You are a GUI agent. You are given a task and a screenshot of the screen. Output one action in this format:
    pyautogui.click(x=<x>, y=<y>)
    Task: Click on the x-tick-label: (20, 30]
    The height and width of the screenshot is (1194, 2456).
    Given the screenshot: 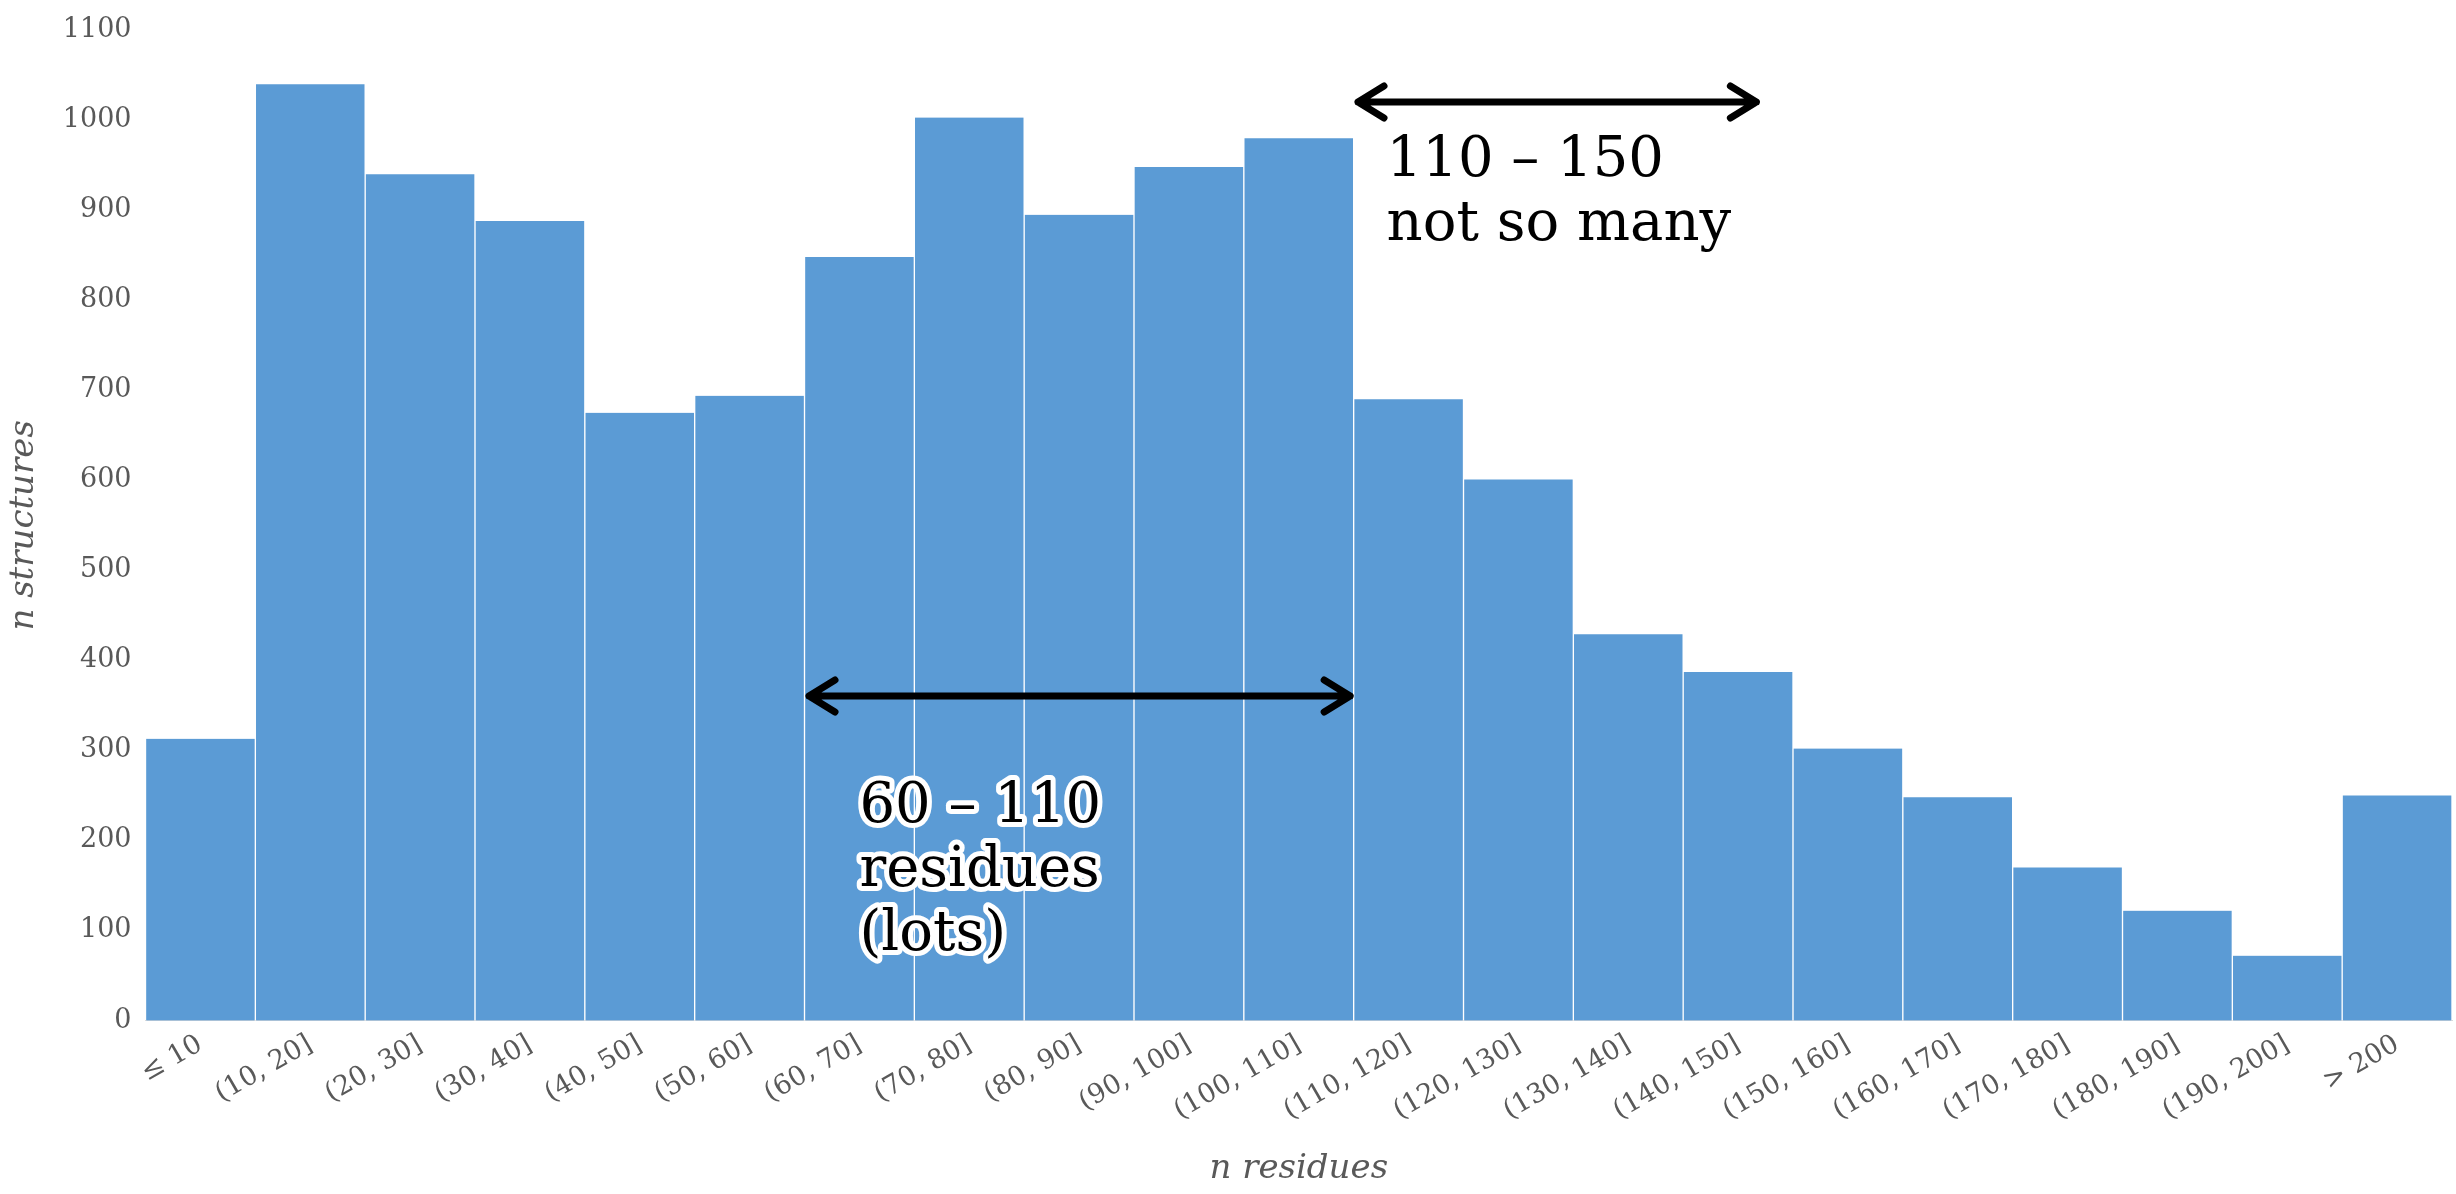 What is the action you would take?
    pyautogui.click(x=372, y=1067)
    